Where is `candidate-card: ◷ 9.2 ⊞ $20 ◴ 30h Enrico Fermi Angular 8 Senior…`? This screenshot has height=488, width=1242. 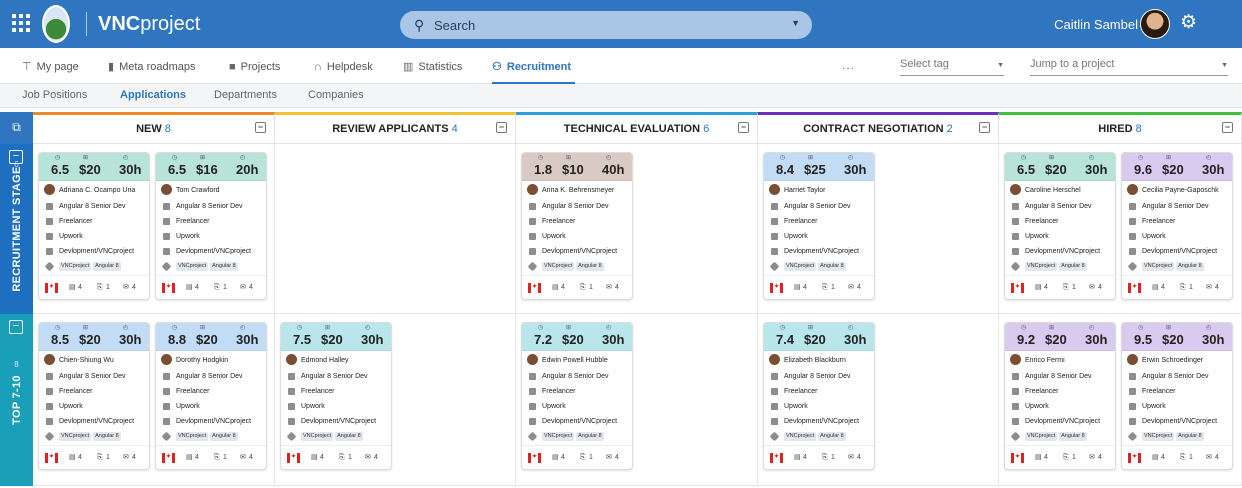
candidate-card: ◷ 9.2 ⊞ $20 ◴ 30h Enrico Fermi Angular 8 Senior… is located at coordinates (1060, 396).